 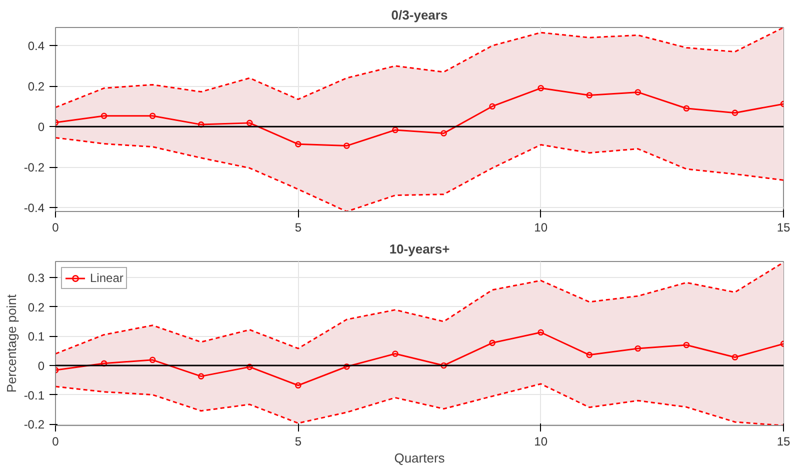 I want to click on y-tick-label: -0.1, so click(x=34, y=395).